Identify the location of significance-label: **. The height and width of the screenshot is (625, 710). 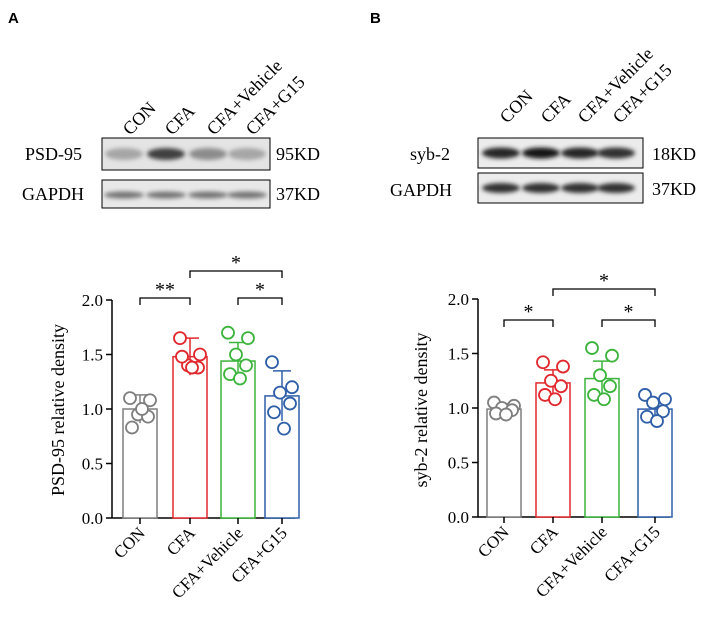
(165, 290).